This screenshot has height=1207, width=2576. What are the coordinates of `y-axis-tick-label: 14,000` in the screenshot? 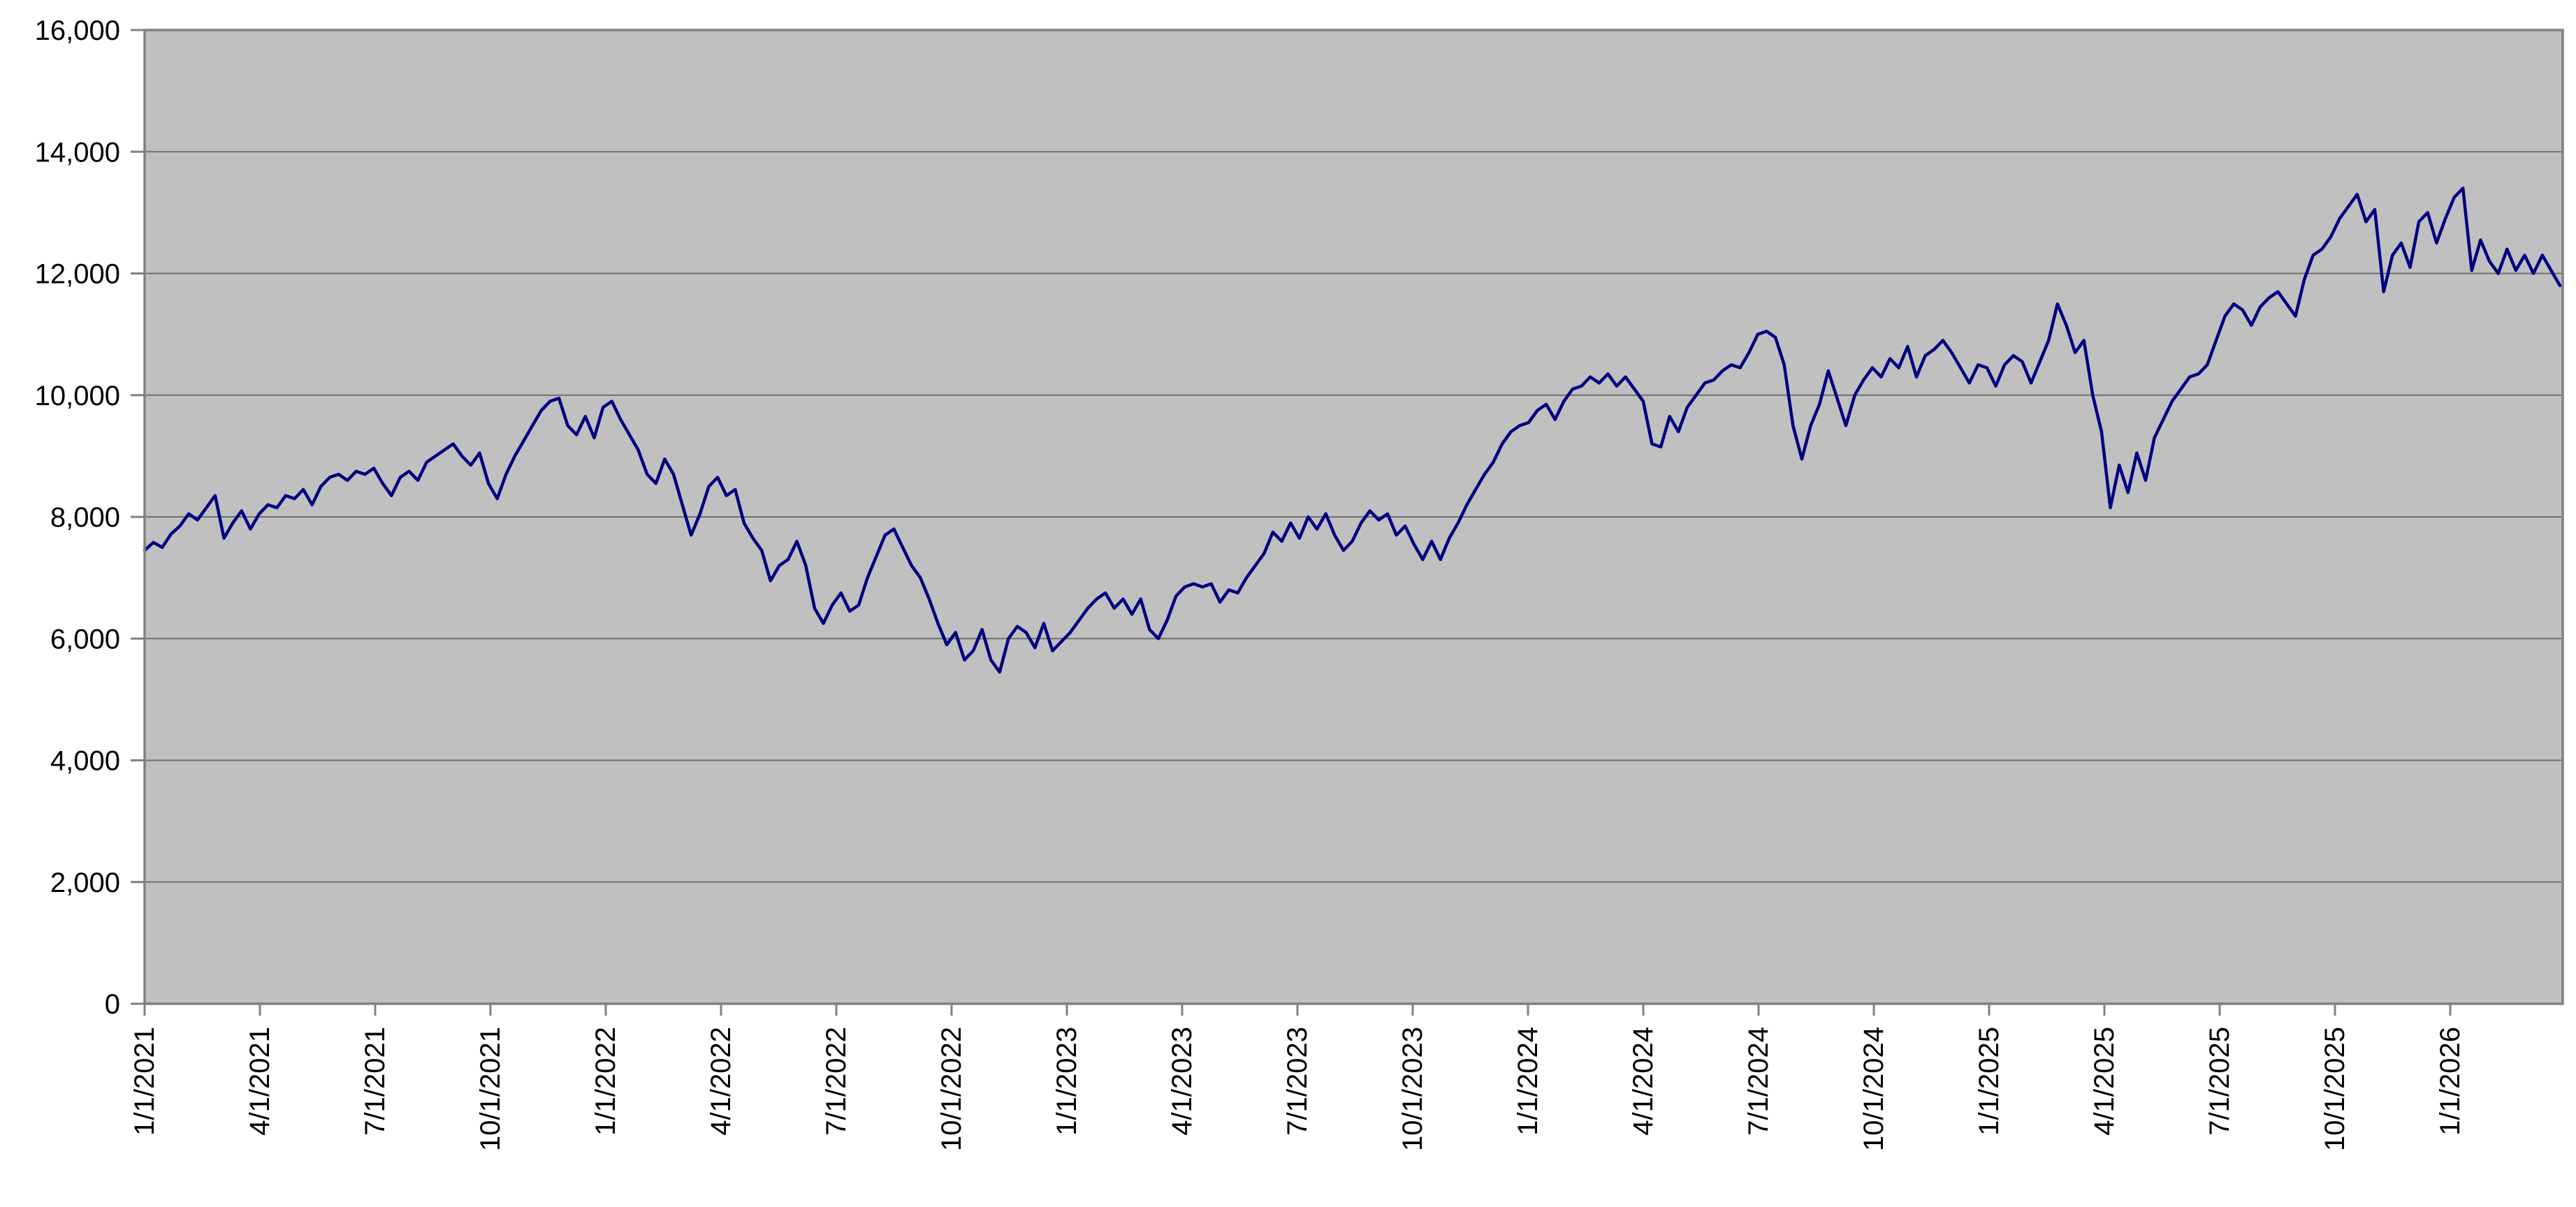 It's located at (77, 152).